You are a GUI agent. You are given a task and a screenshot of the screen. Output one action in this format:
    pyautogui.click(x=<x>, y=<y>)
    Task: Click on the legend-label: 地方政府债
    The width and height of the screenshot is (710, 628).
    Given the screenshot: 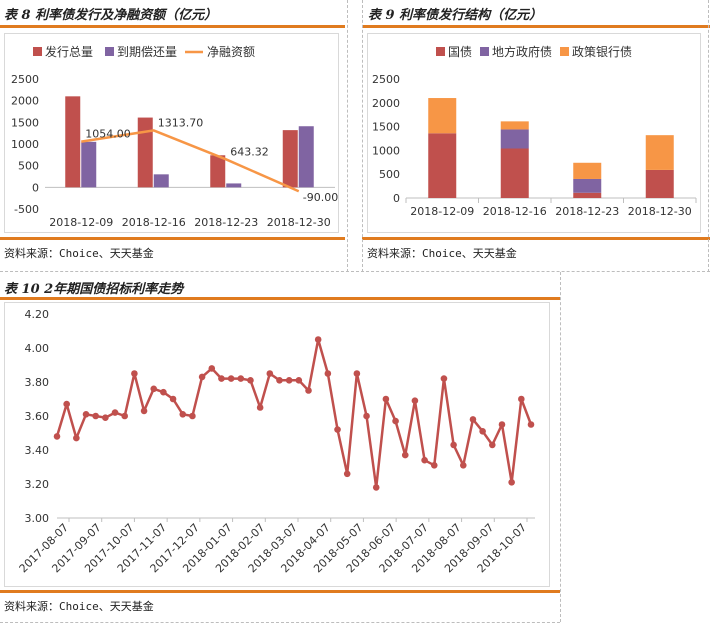 What is the action you would take?
    pyautogui.click(x=522, y=51)
    